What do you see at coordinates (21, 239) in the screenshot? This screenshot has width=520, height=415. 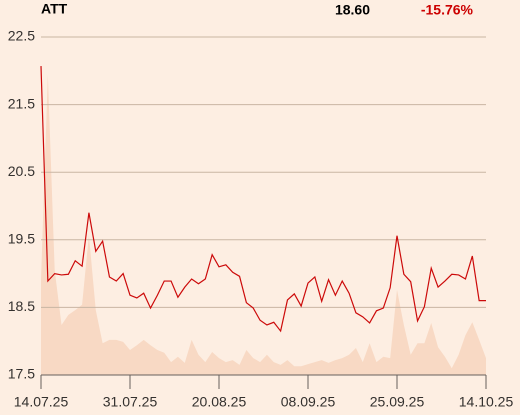 I see `y-tick-label: 19.5` at bounding box center [21, 239].